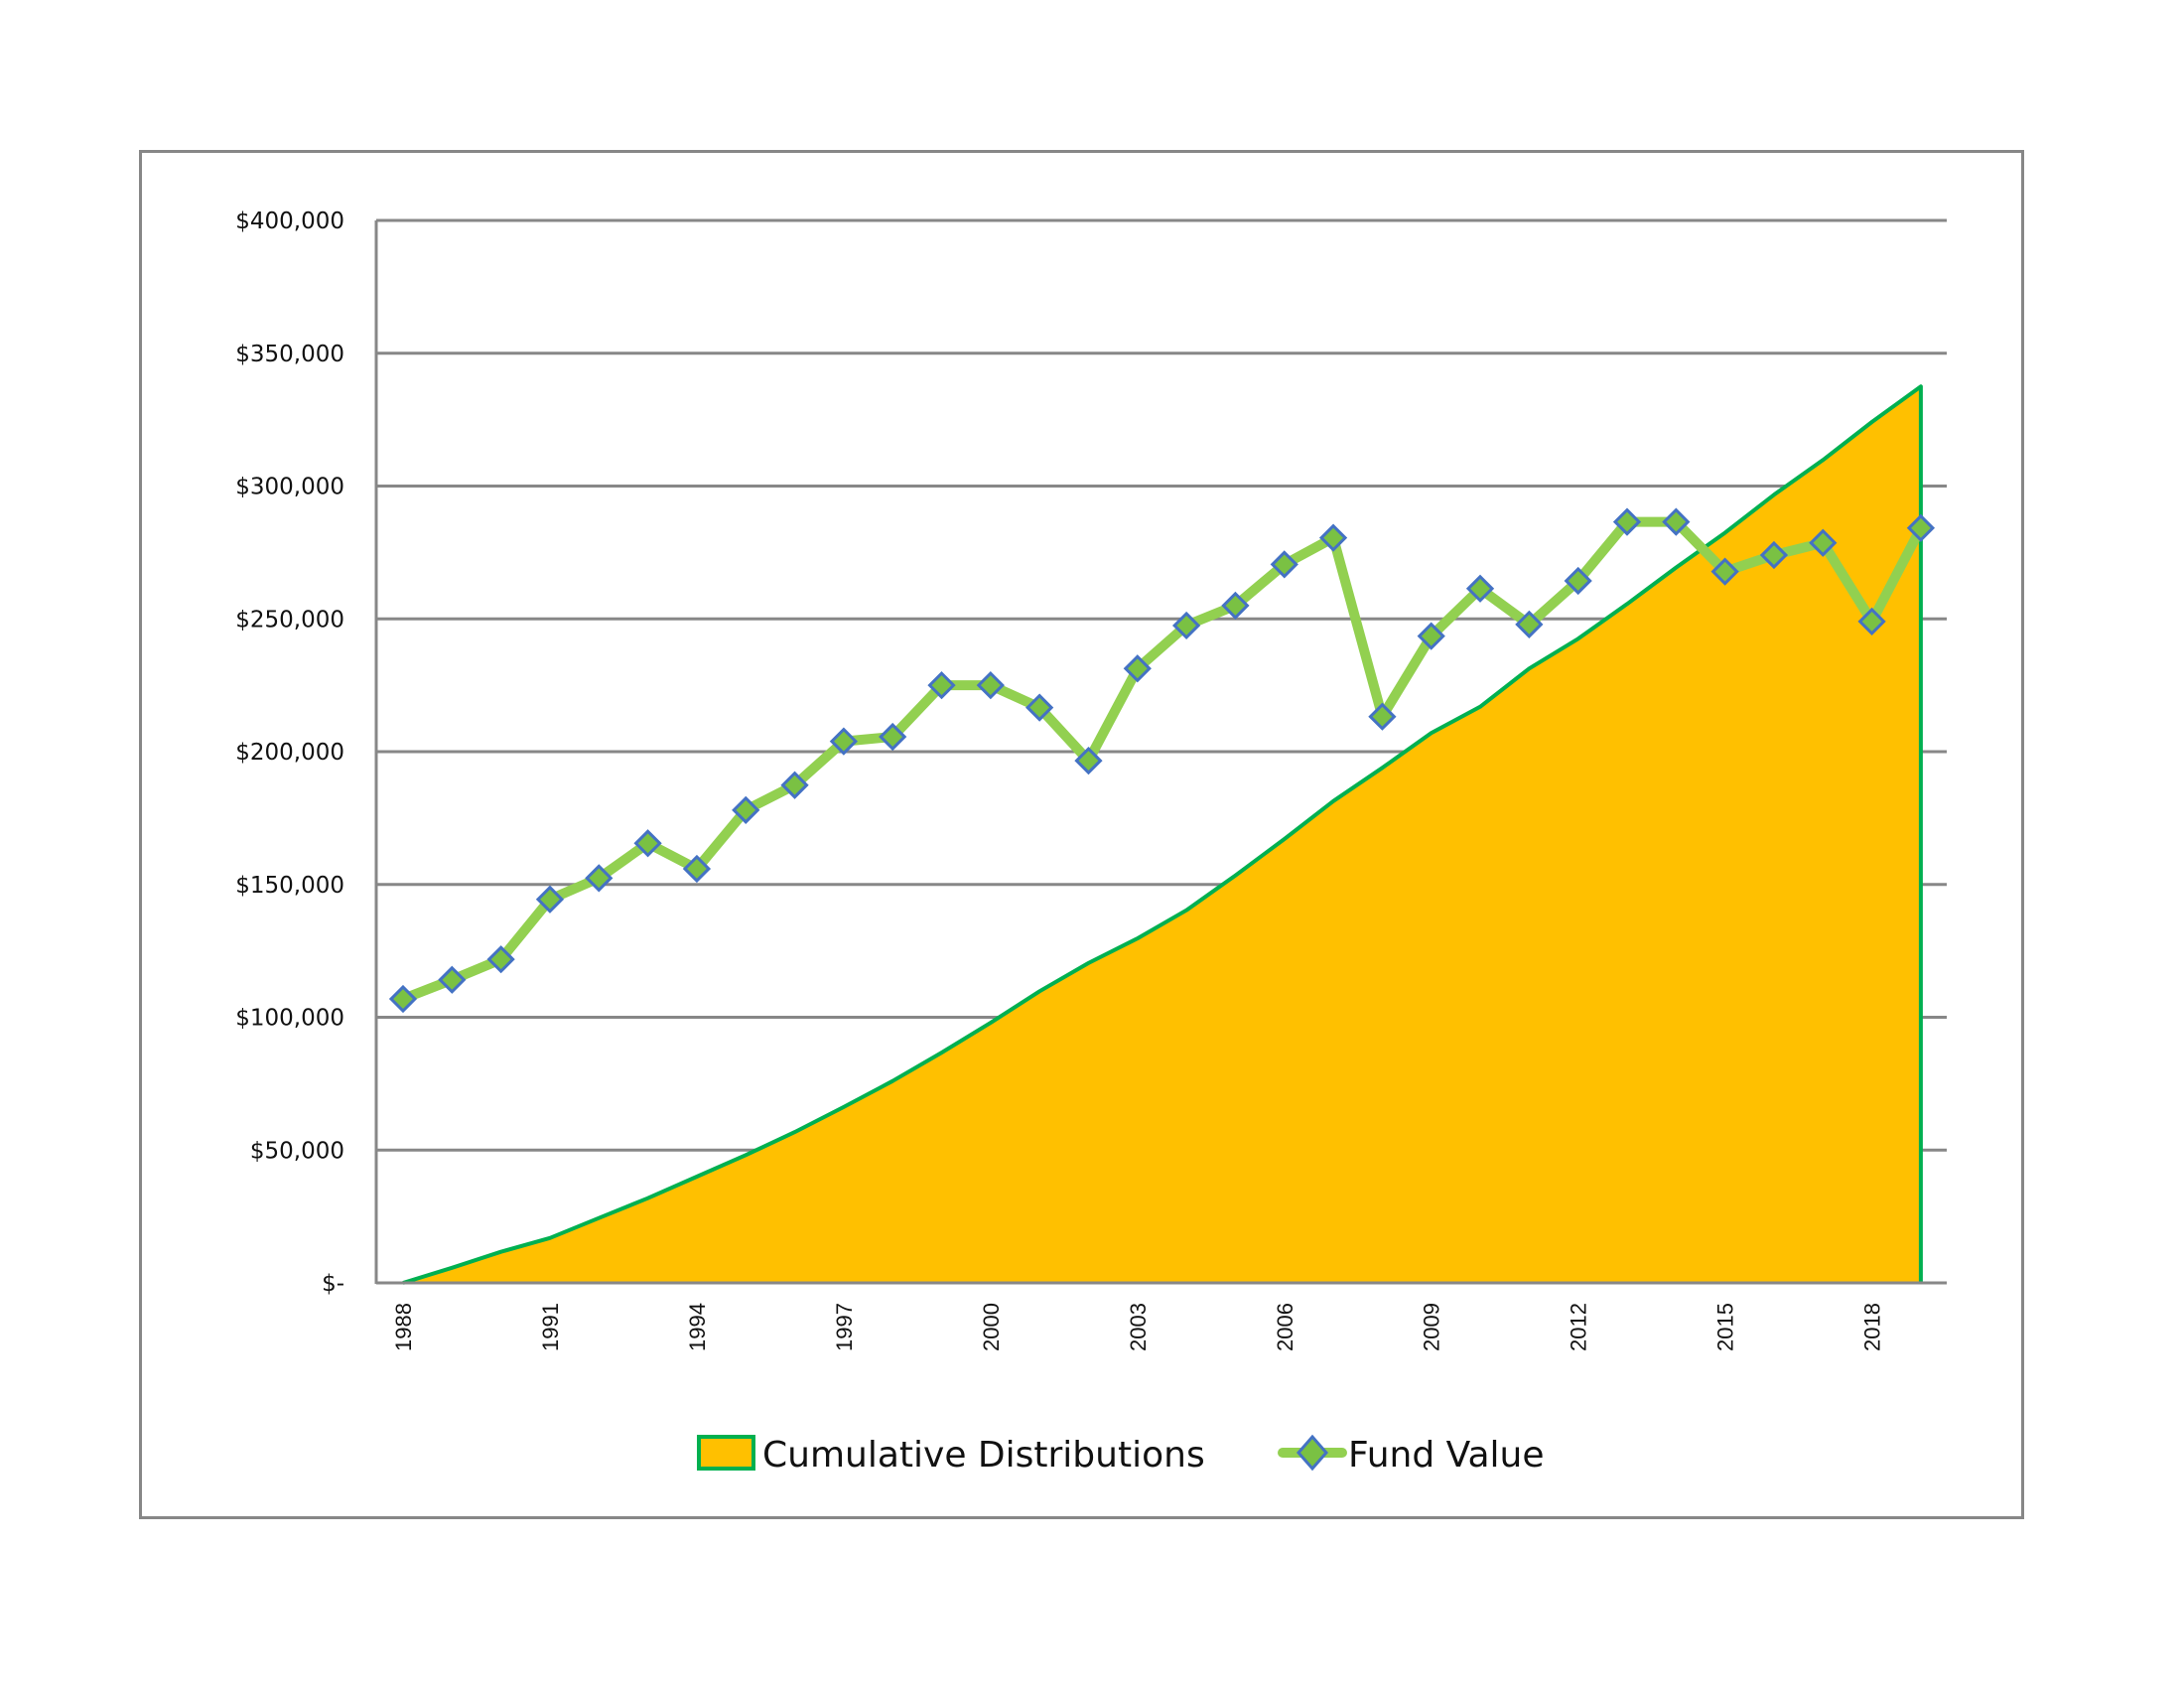 The height and width of the screenshot is (1688, 2184). What do you see at coordinates (297, 1151) in the screenshot?
I see `y-tick-label: $50,000` at bounding box center [297, 1151].